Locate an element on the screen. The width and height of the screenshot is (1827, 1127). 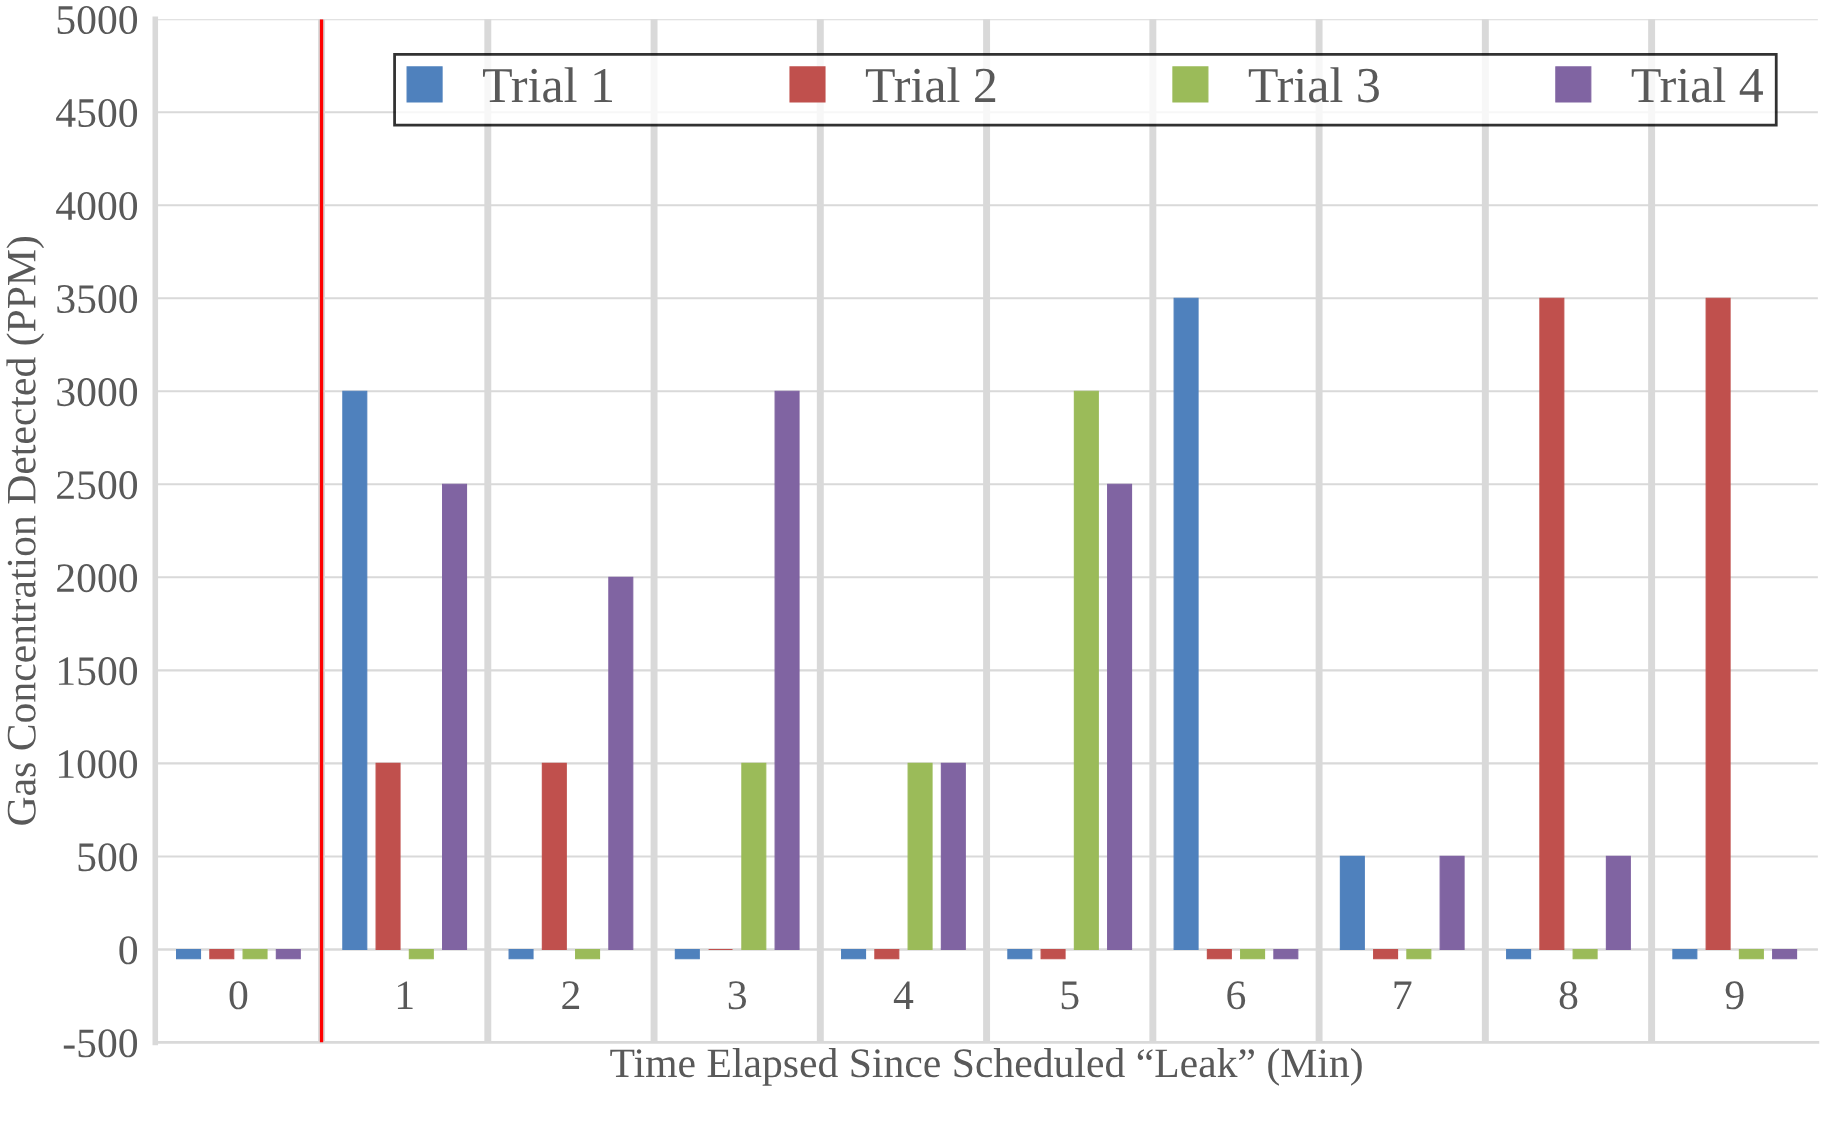
y-tick-label: 1500 is located at coordinates (98, 671).